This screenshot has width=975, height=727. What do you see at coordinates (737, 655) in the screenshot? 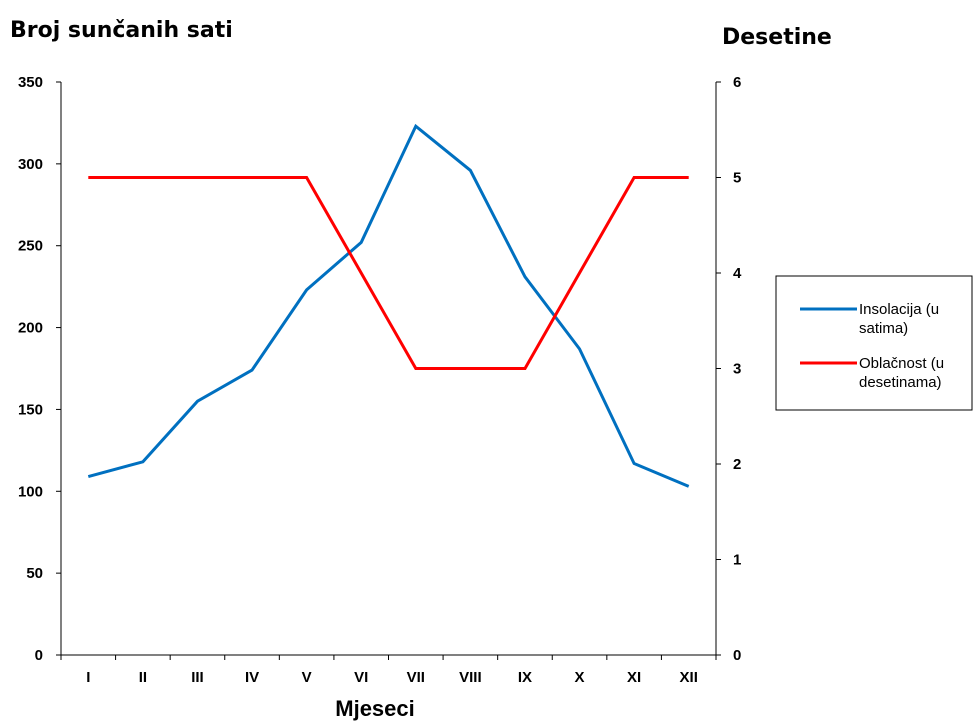
I see `right-tick-label: 0` at bounding box center [737, 655].